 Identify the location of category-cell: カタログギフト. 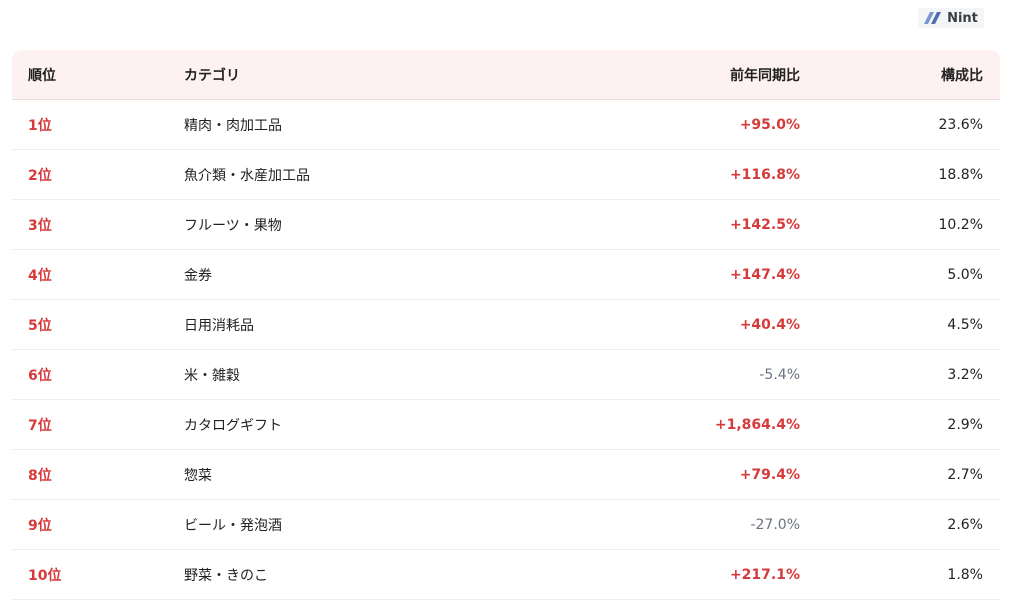
(233, 425).